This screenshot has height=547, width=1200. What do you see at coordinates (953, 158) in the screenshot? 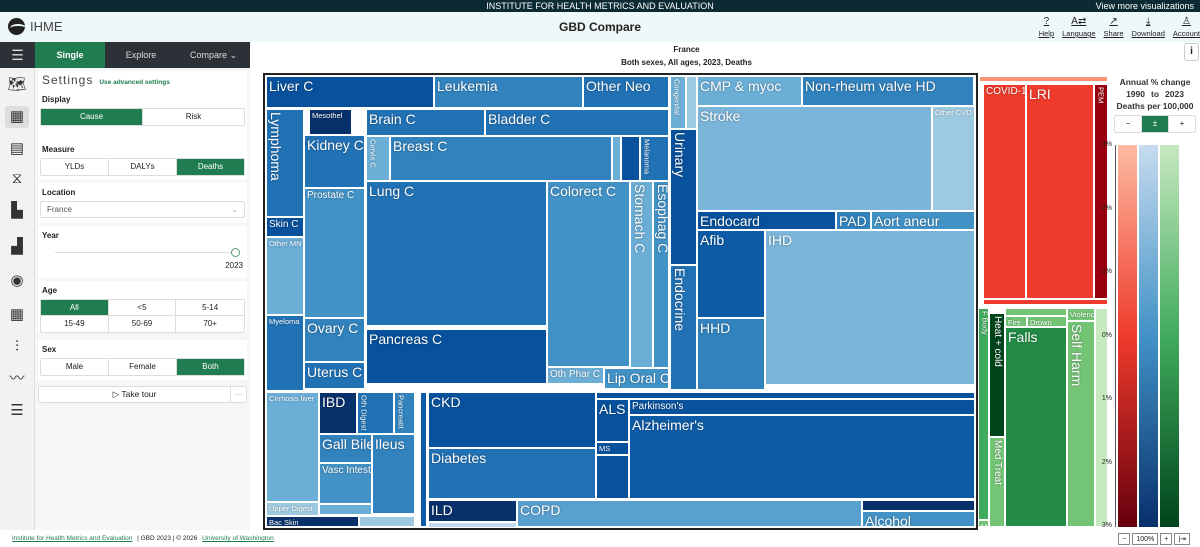
I see `tile-other-cvd: Other CVD` at bounding box center [953, 158].